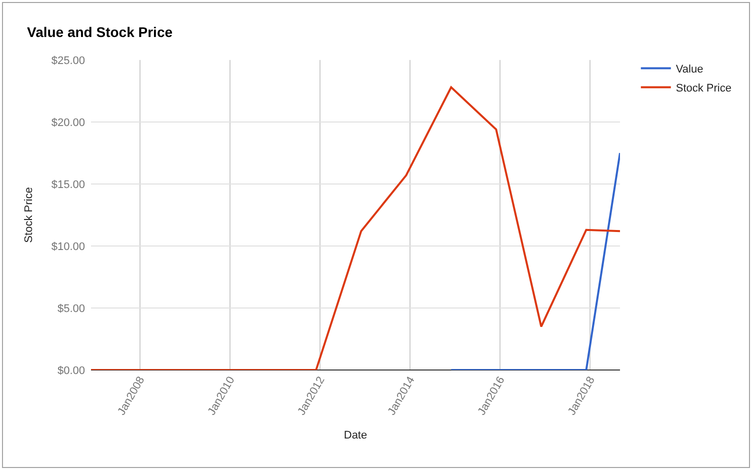 The width and height of the screenshot is (752, 470). What do you see at coordinates (71, 308) in the screenshot?
I see `y-tick-label: $5.00` at bounding box center [71, 308].